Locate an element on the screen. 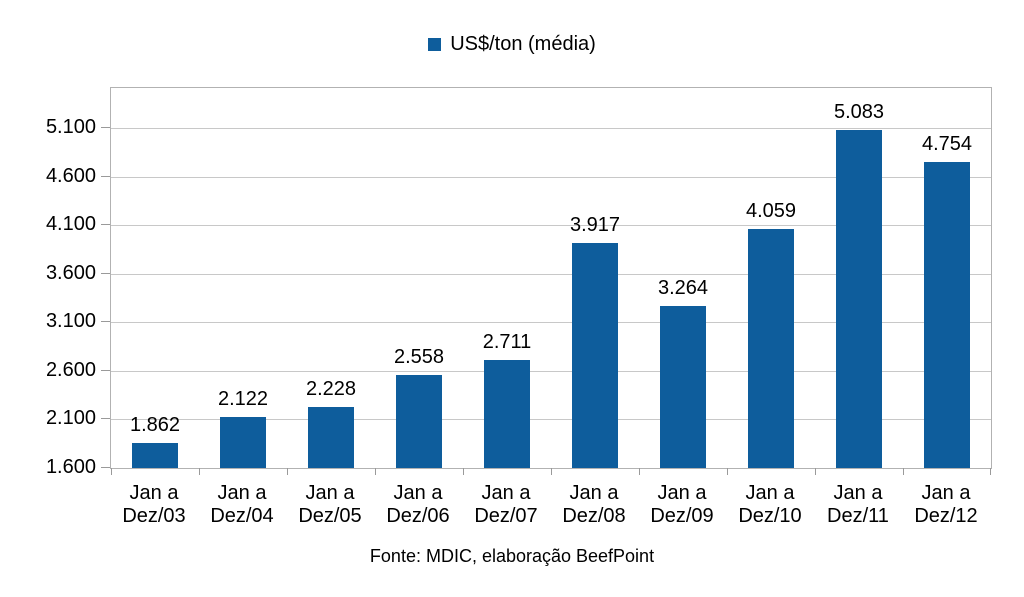 Image resolution: width=1024 pixels, height=597 pixels. bar-value-label: 4.059 is located at coordinates (771, 211).